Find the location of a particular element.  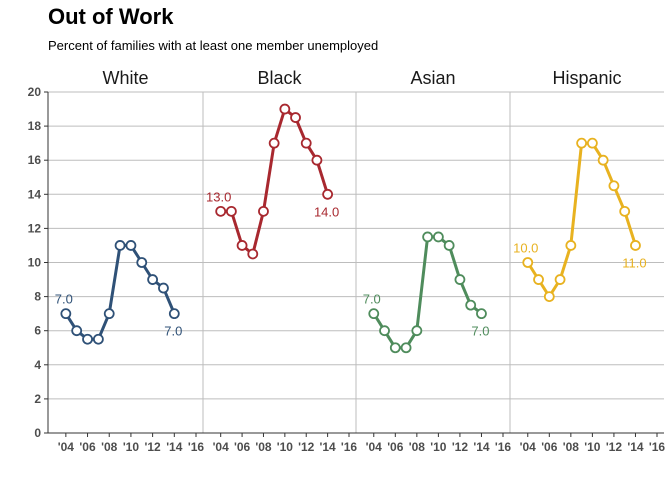

facet-title: Hispanic is located at coordinates (586, 78).